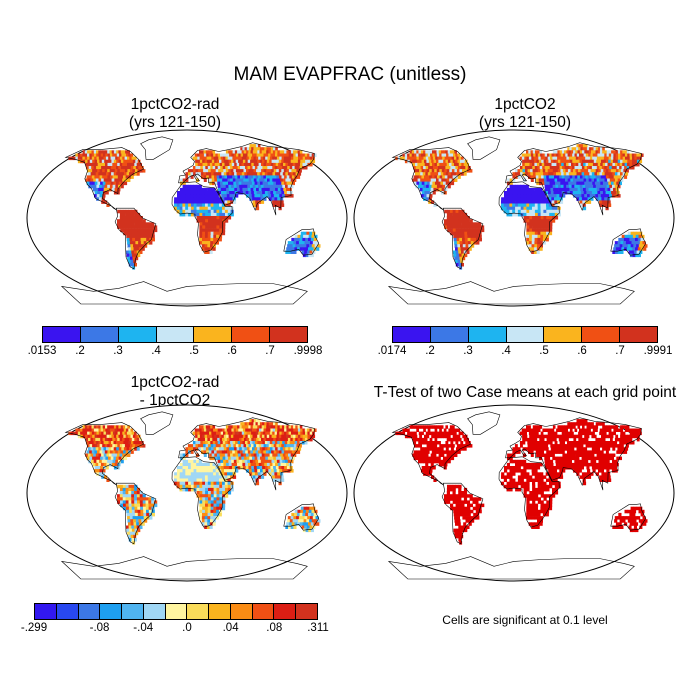 The image size is (700, 700). What do you see at coordinates (246, 179) in the screenshot?
I see `coastline-eurasia` at bounding box center [246, 179].